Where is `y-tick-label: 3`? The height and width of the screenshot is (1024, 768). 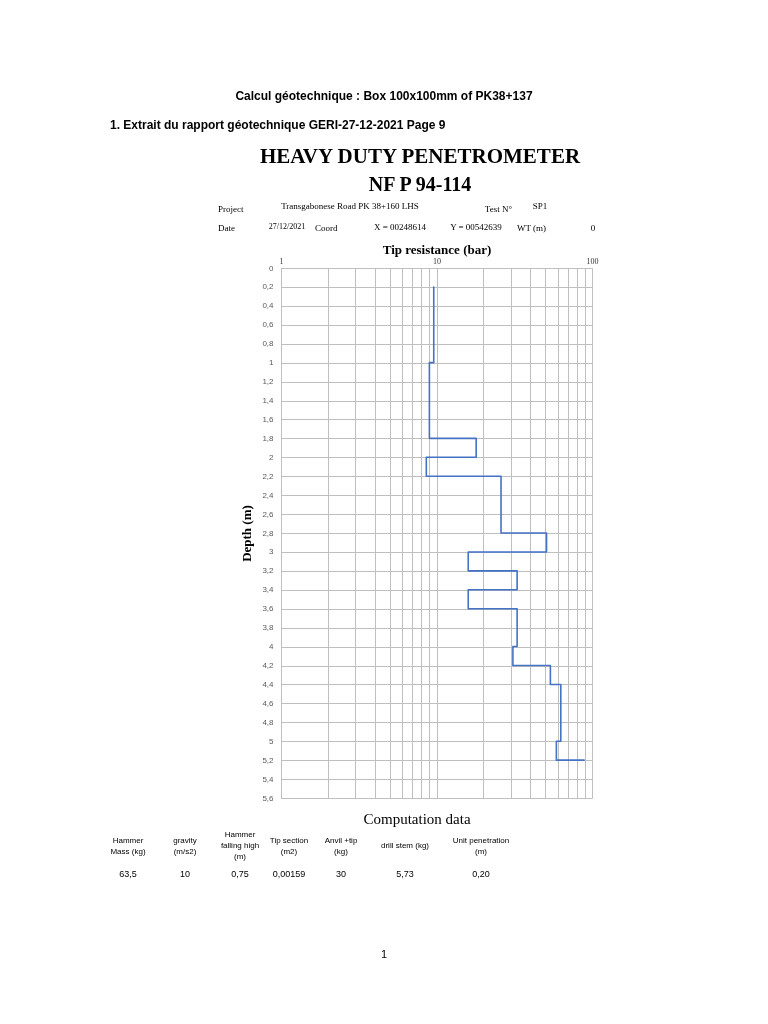
y-tick-label: 3 is located at coordinates (272, 552).